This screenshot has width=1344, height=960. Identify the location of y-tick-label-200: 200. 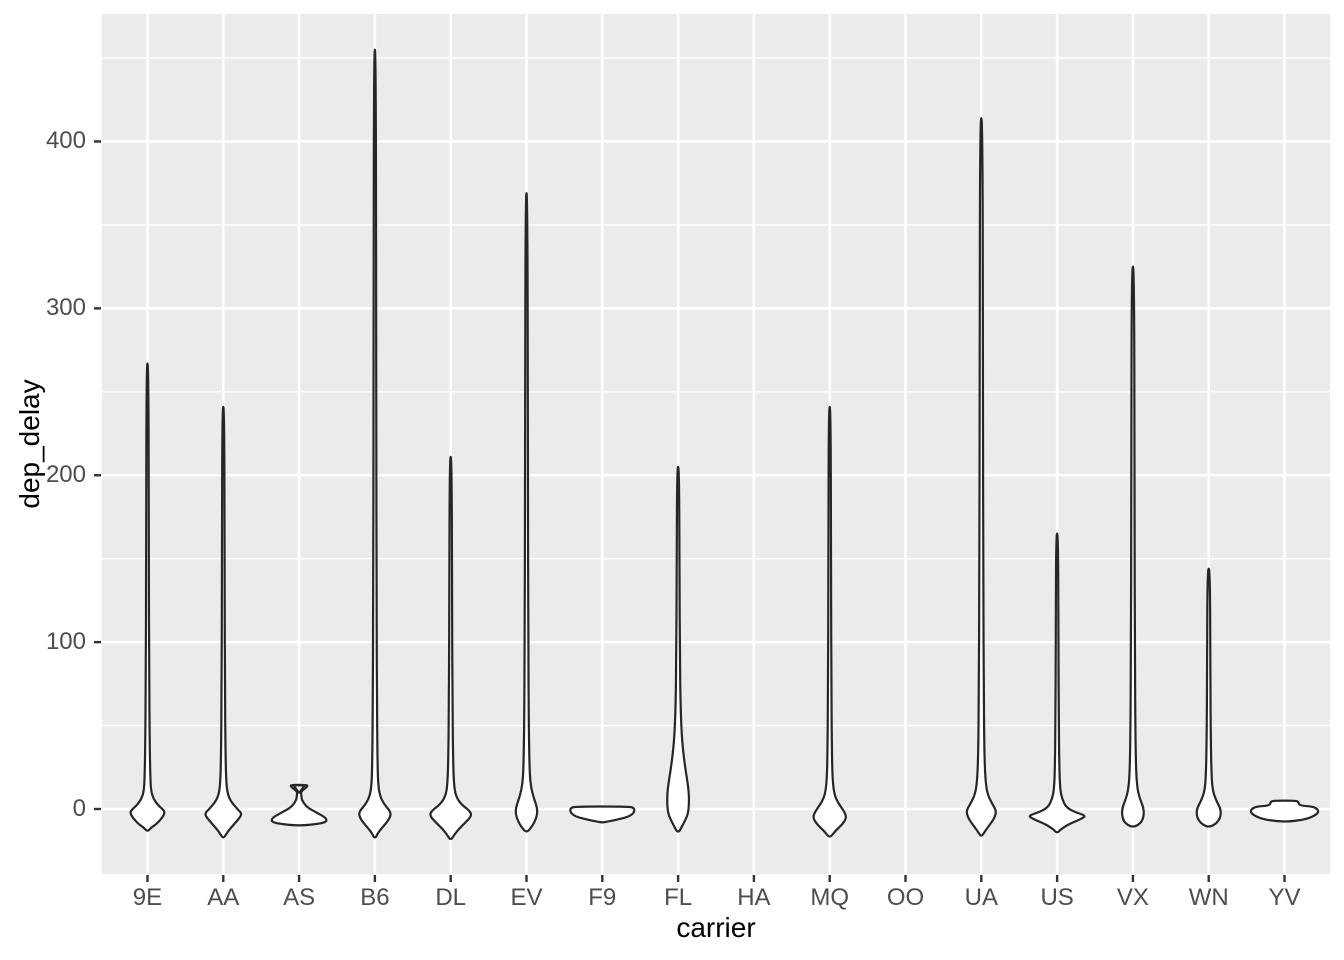
(65, 475).